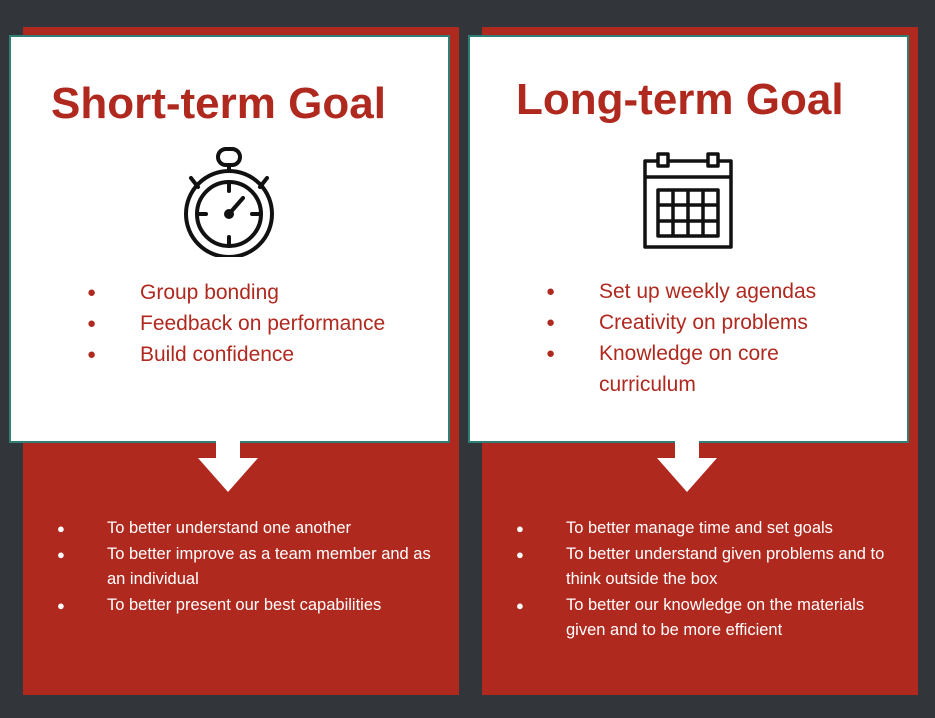  Describe the element at coordinates (689, 369) in the screenshot. I see `goal-text: Knowledge on core curriculum` at that location.